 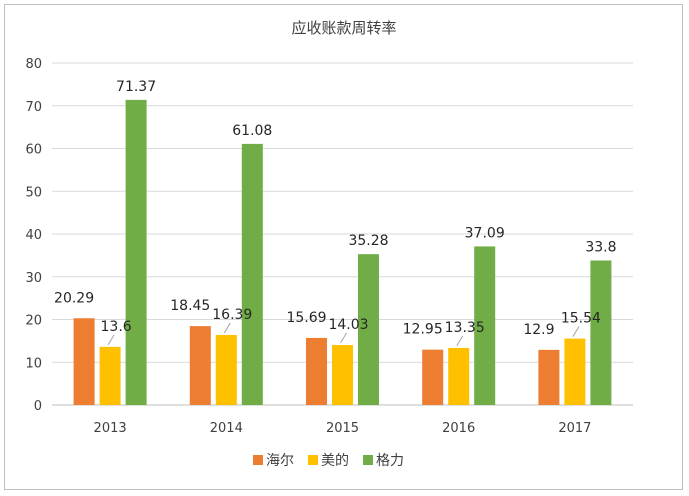 What do you see at coordinates (226, 428) in the screenshot?
I see `x-tick-label: 2014` at bounding box center [226, 428].